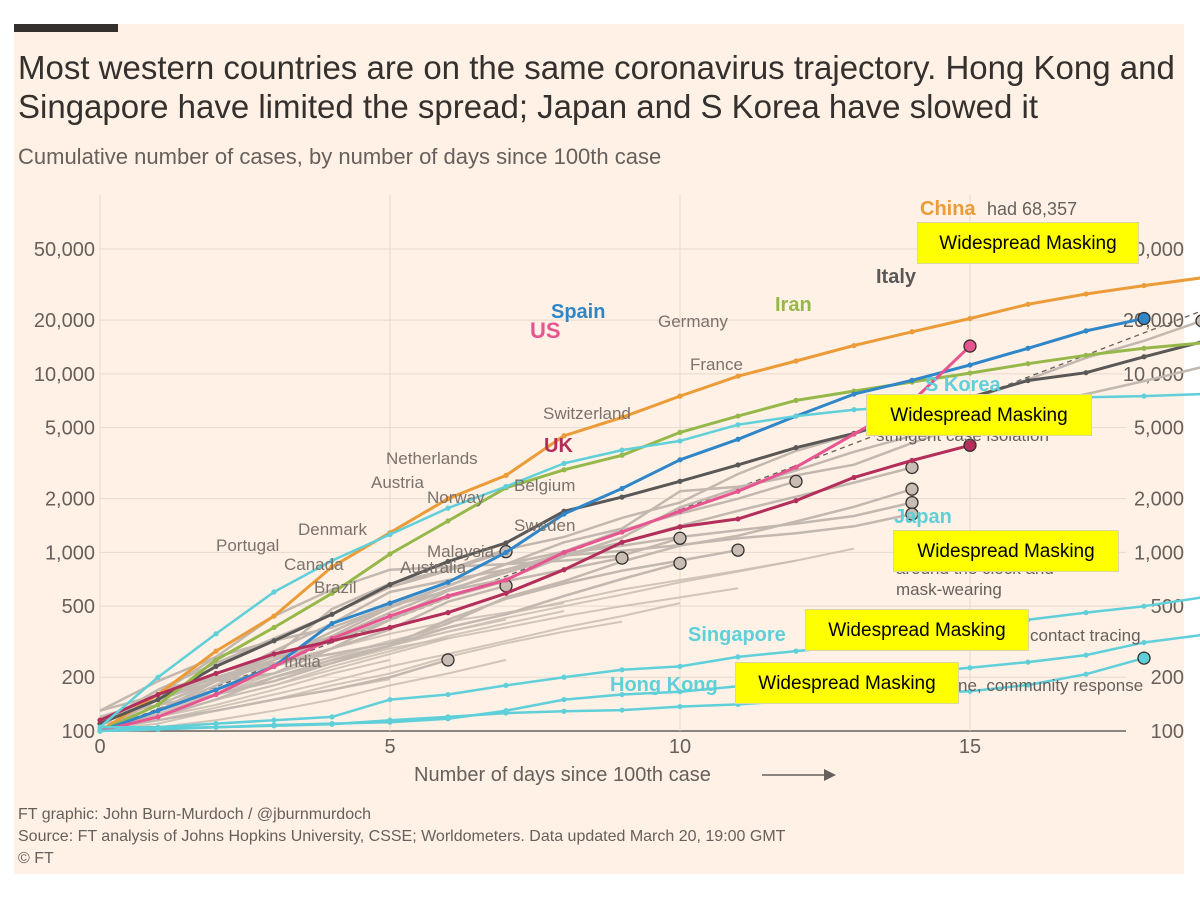  What do you see at coordinates (587, 413) in the screenshot?
I see `series-label-switzerland: Switzerland` at bounding box center [587, 413].